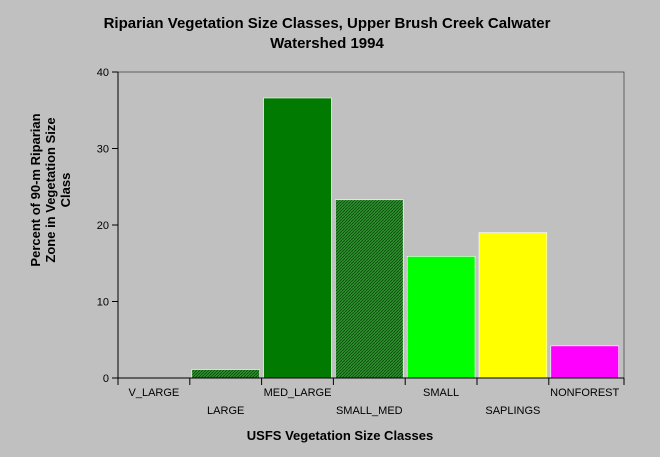  What do you see at coordinates (584, 362) in the screenshot?
I see `bar-nonforest` at bounding box center [584, 362].